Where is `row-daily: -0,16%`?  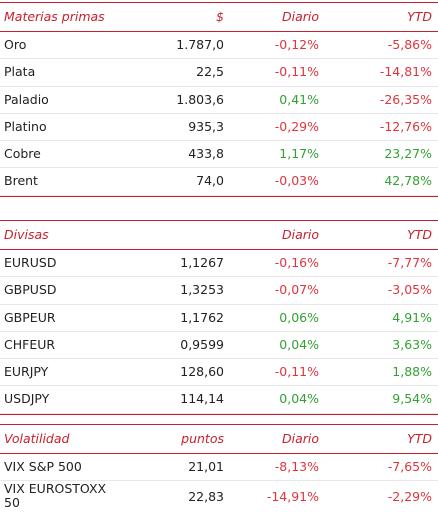 row-daily: -0,16% is located at coordinates (296, 262).